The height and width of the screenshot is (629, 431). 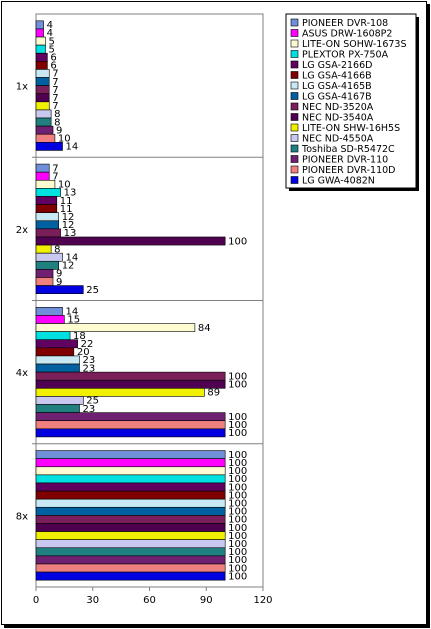 What do you see at coordinates (22, 516) in the screenshot?
I see `category-tick-label: 8x` at bounding box center [22, 516].